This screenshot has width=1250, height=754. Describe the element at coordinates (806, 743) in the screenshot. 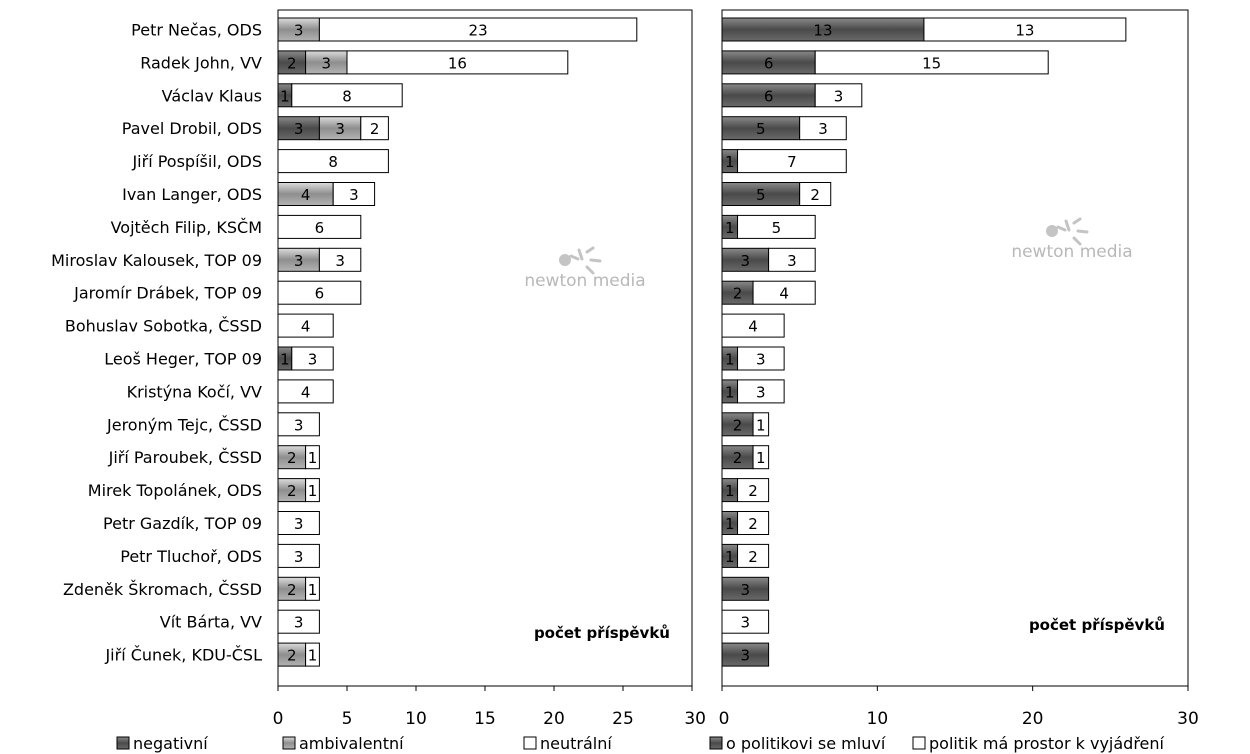

I see `legend-label: o politikovi se mluví` at that location.